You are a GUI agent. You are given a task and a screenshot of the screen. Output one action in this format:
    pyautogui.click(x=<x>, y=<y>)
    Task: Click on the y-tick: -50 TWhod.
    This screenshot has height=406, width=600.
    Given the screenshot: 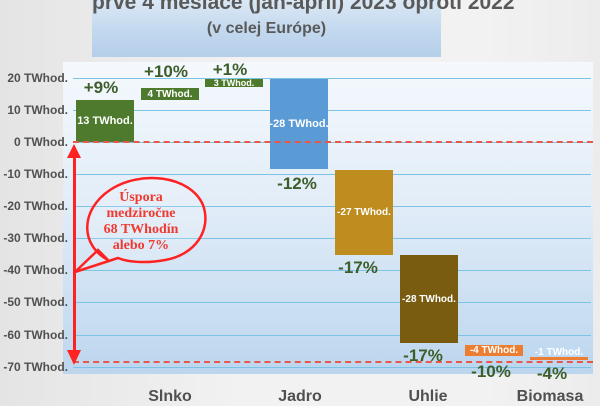 What is the action you would take?
    pyautogui.click(x=35, y=302)
    